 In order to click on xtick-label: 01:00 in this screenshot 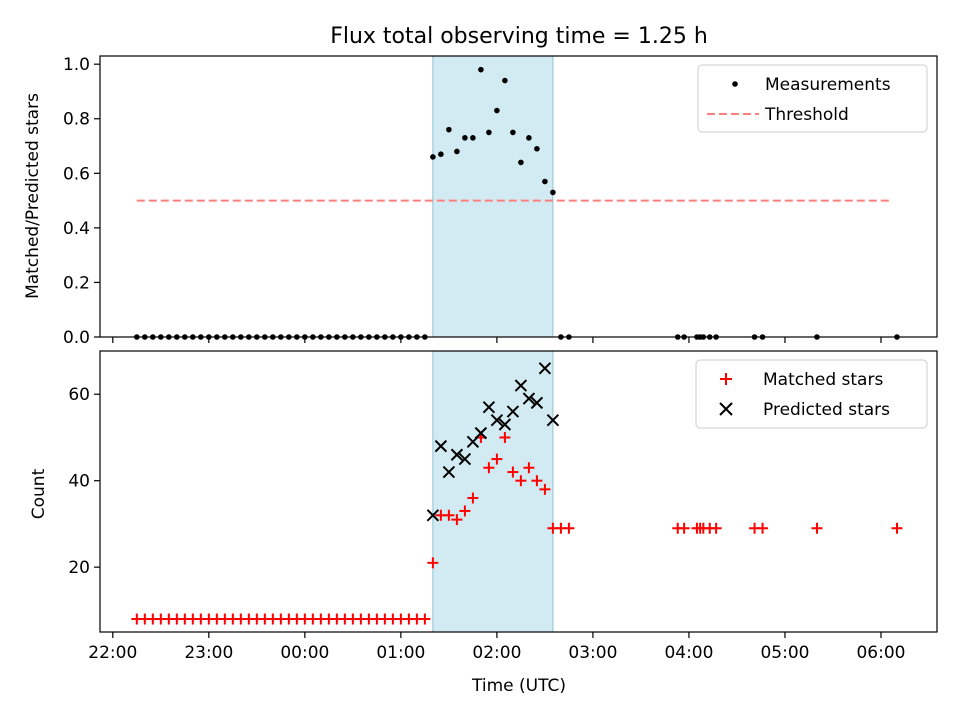, I will do `click(400, 653)`.